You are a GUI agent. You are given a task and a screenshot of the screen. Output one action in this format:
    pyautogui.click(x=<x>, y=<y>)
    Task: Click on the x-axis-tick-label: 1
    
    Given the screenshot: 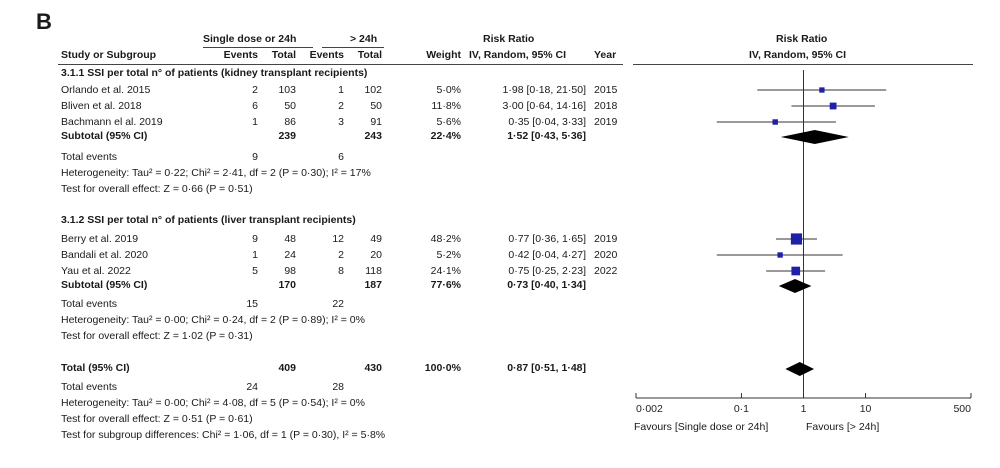 What is the action you would take?
    pyautogui.click(x=804, y=409)
    